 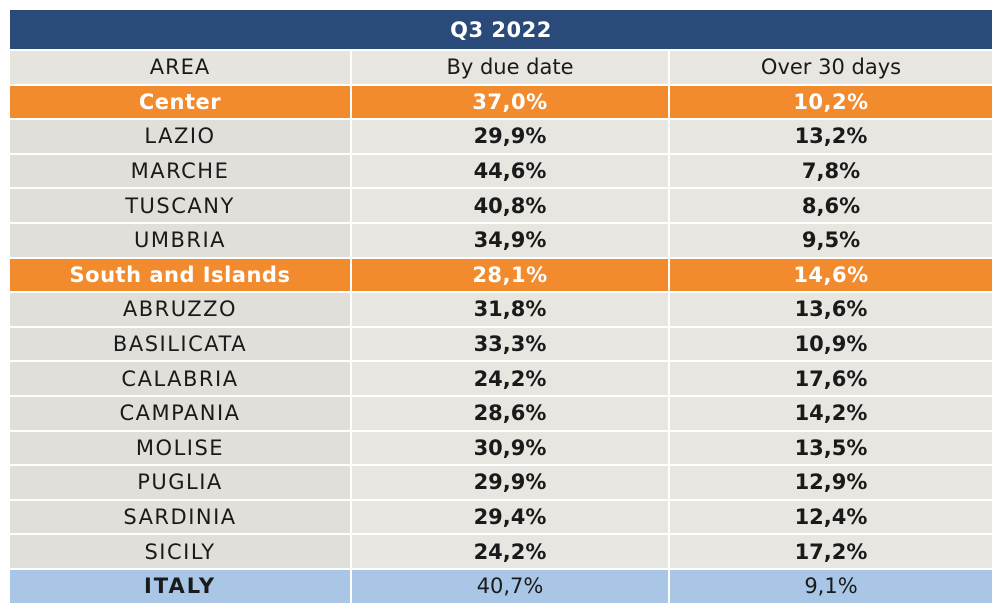 I want to click on title-row: Q3 2022, so click(x=501, y=29).